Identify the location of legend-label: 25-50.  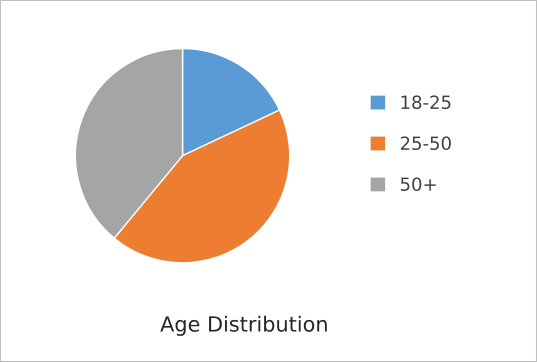
(425, 143).